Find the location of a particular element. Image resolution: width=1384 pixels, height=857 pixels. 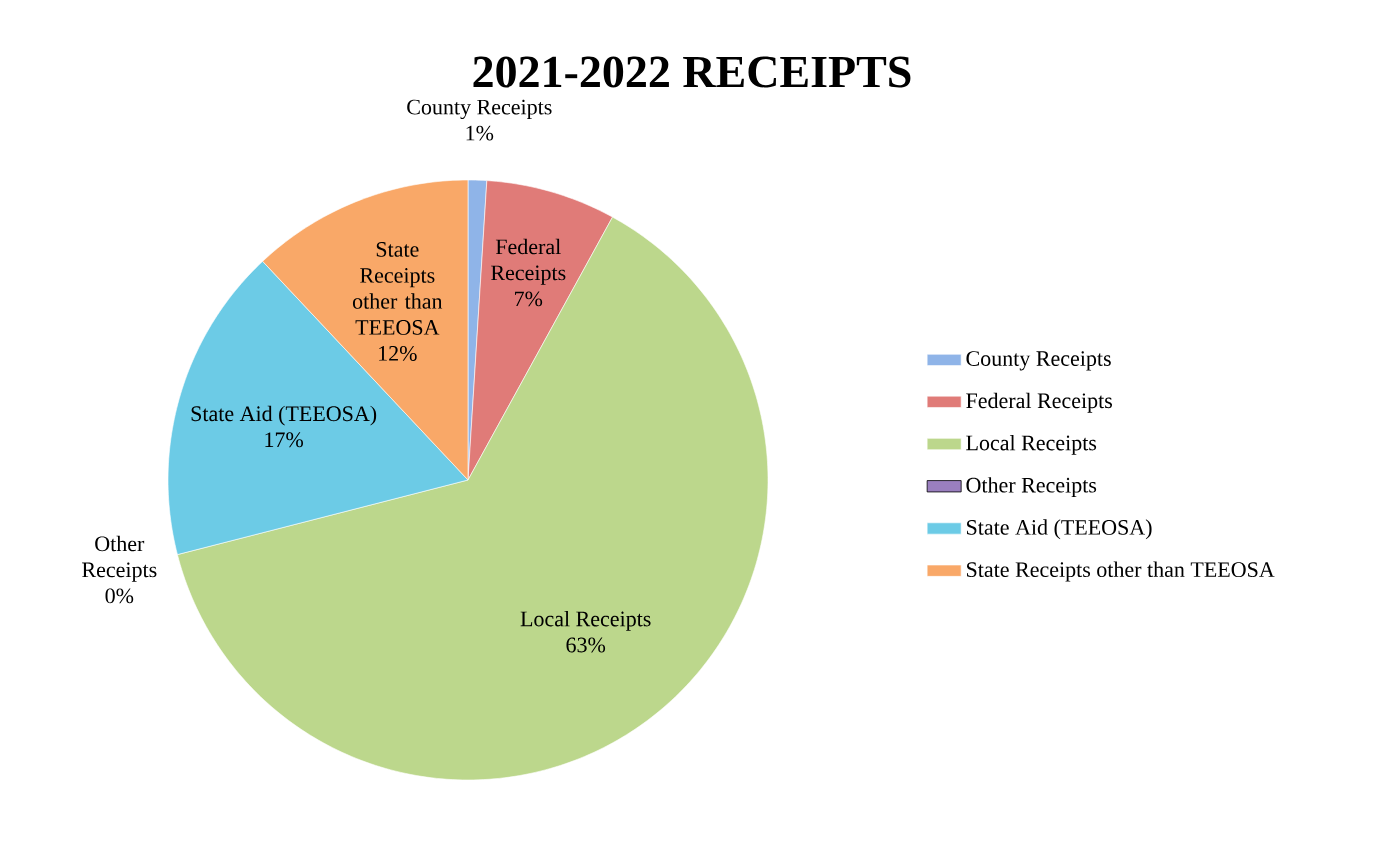

text: 0% is located at coordinates (119, 596).